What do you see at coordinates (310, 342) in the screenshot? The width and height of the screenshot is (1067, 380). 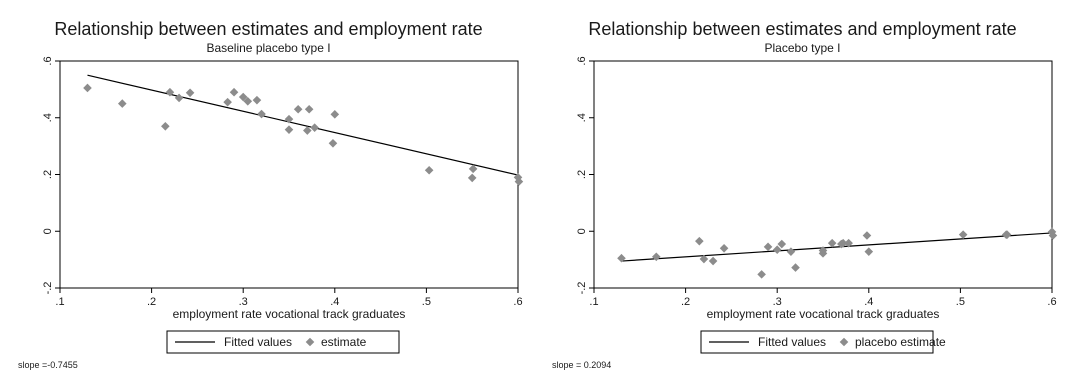 I see `legend-marker-swatch` at bounding box center [310, 342].